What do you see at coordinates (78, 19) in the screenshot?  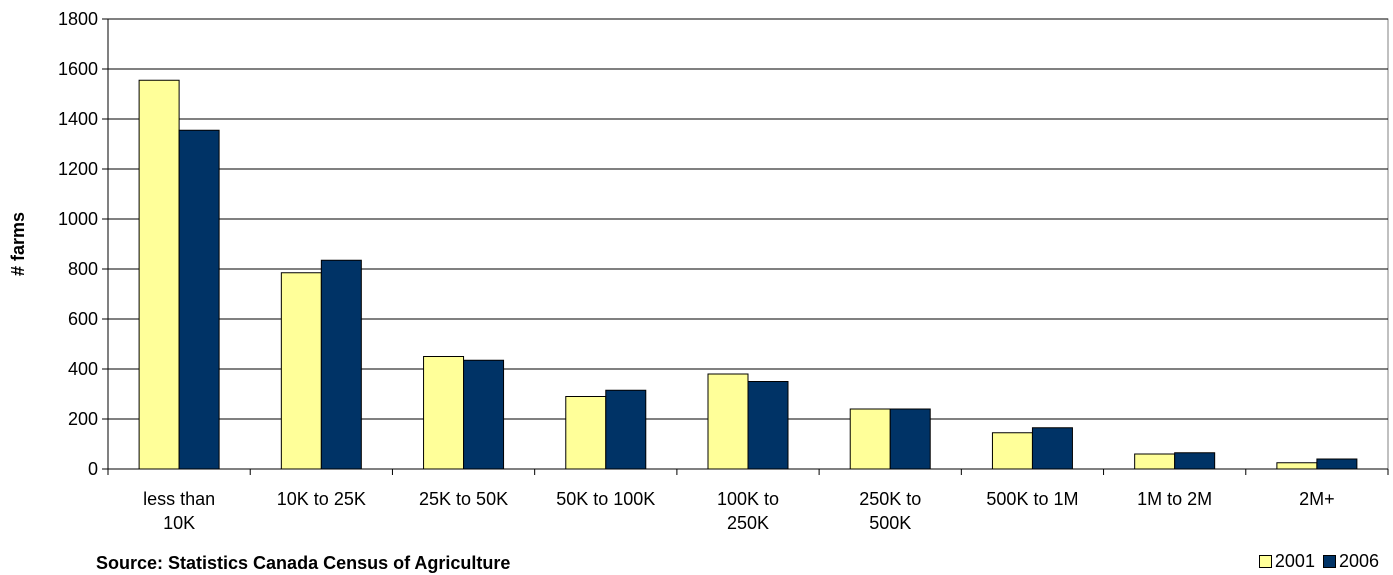 I see `y-tick-label-1800: 1800` at bounding box center [78, 19].